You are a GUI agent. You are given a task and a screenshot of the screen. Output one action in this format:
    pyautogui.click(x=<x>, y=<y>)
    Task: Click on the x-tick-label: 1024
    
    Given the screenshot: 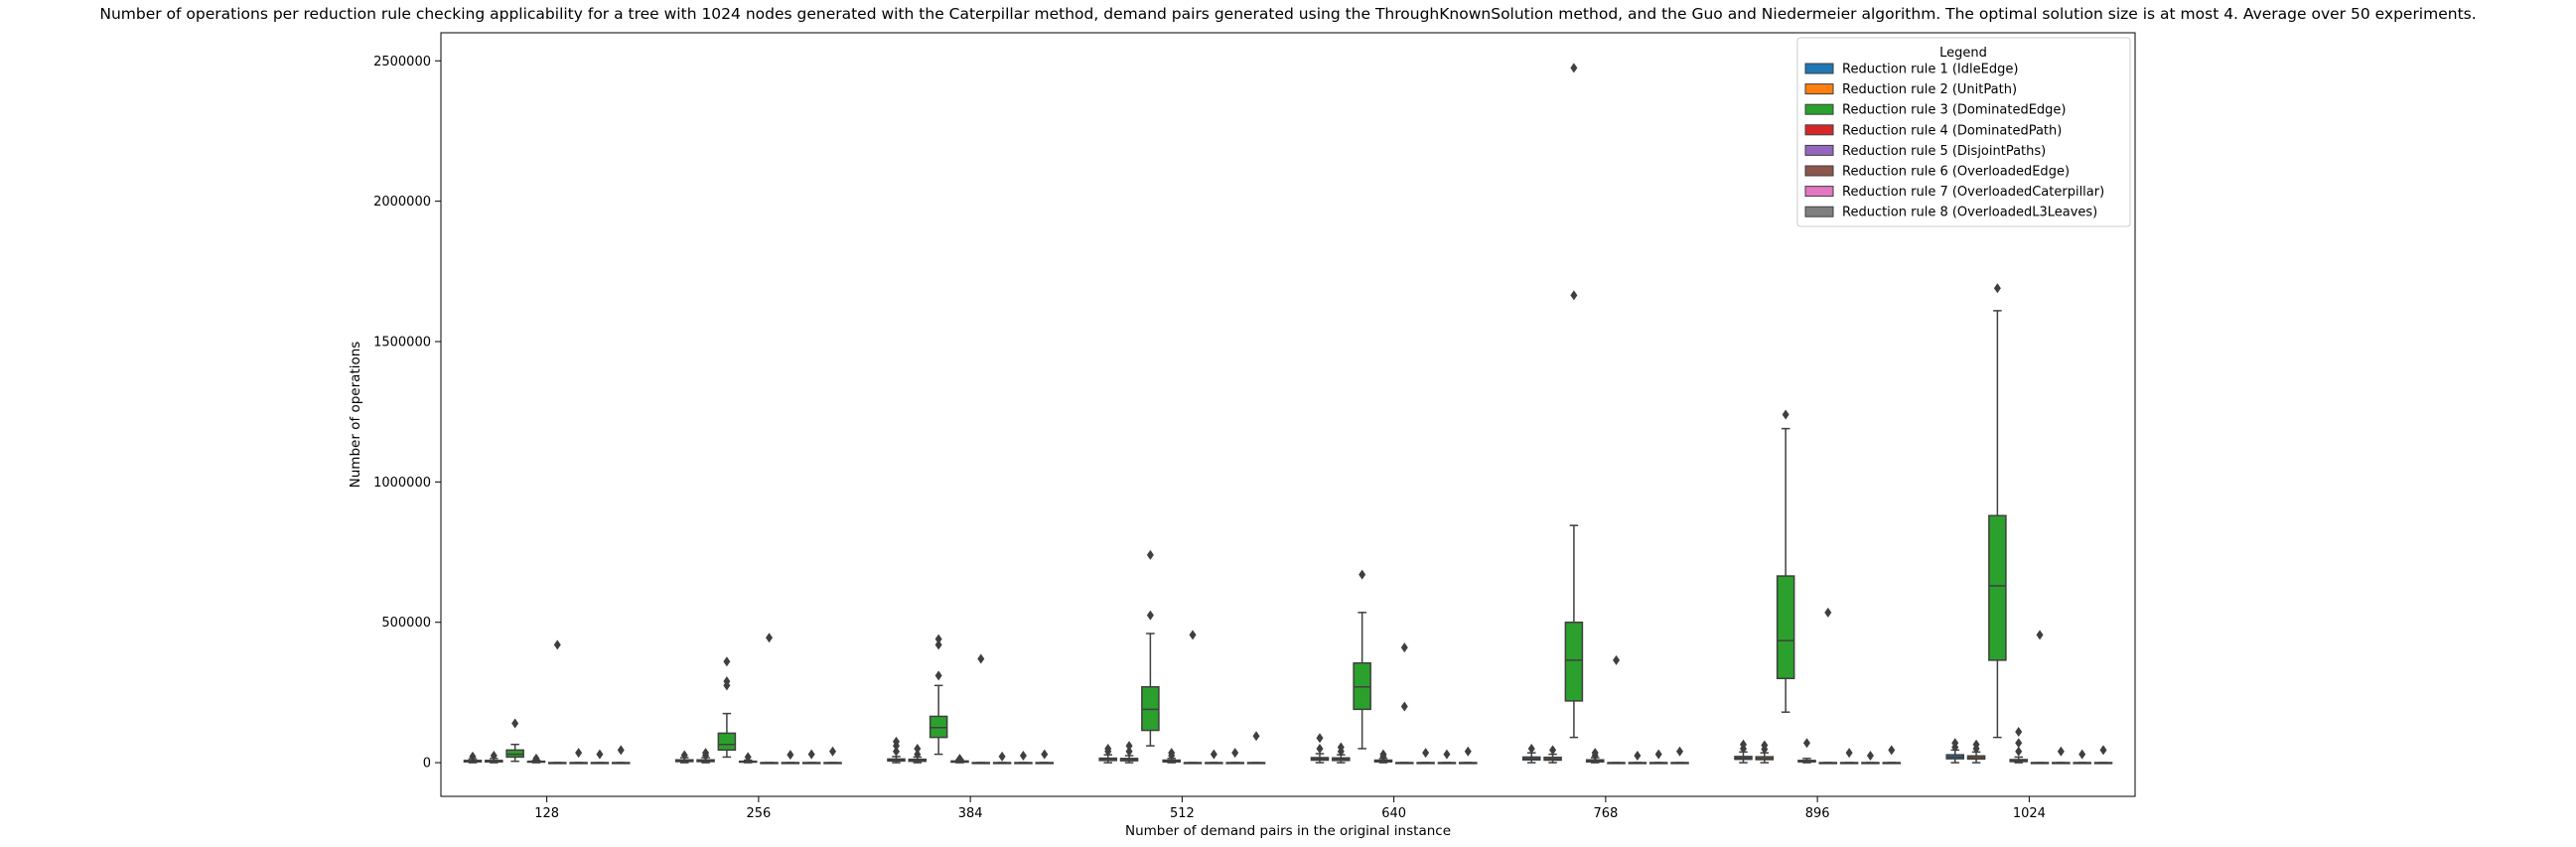 What is the action you would take?
    pyautogui.click(x=2030, y=814)
    